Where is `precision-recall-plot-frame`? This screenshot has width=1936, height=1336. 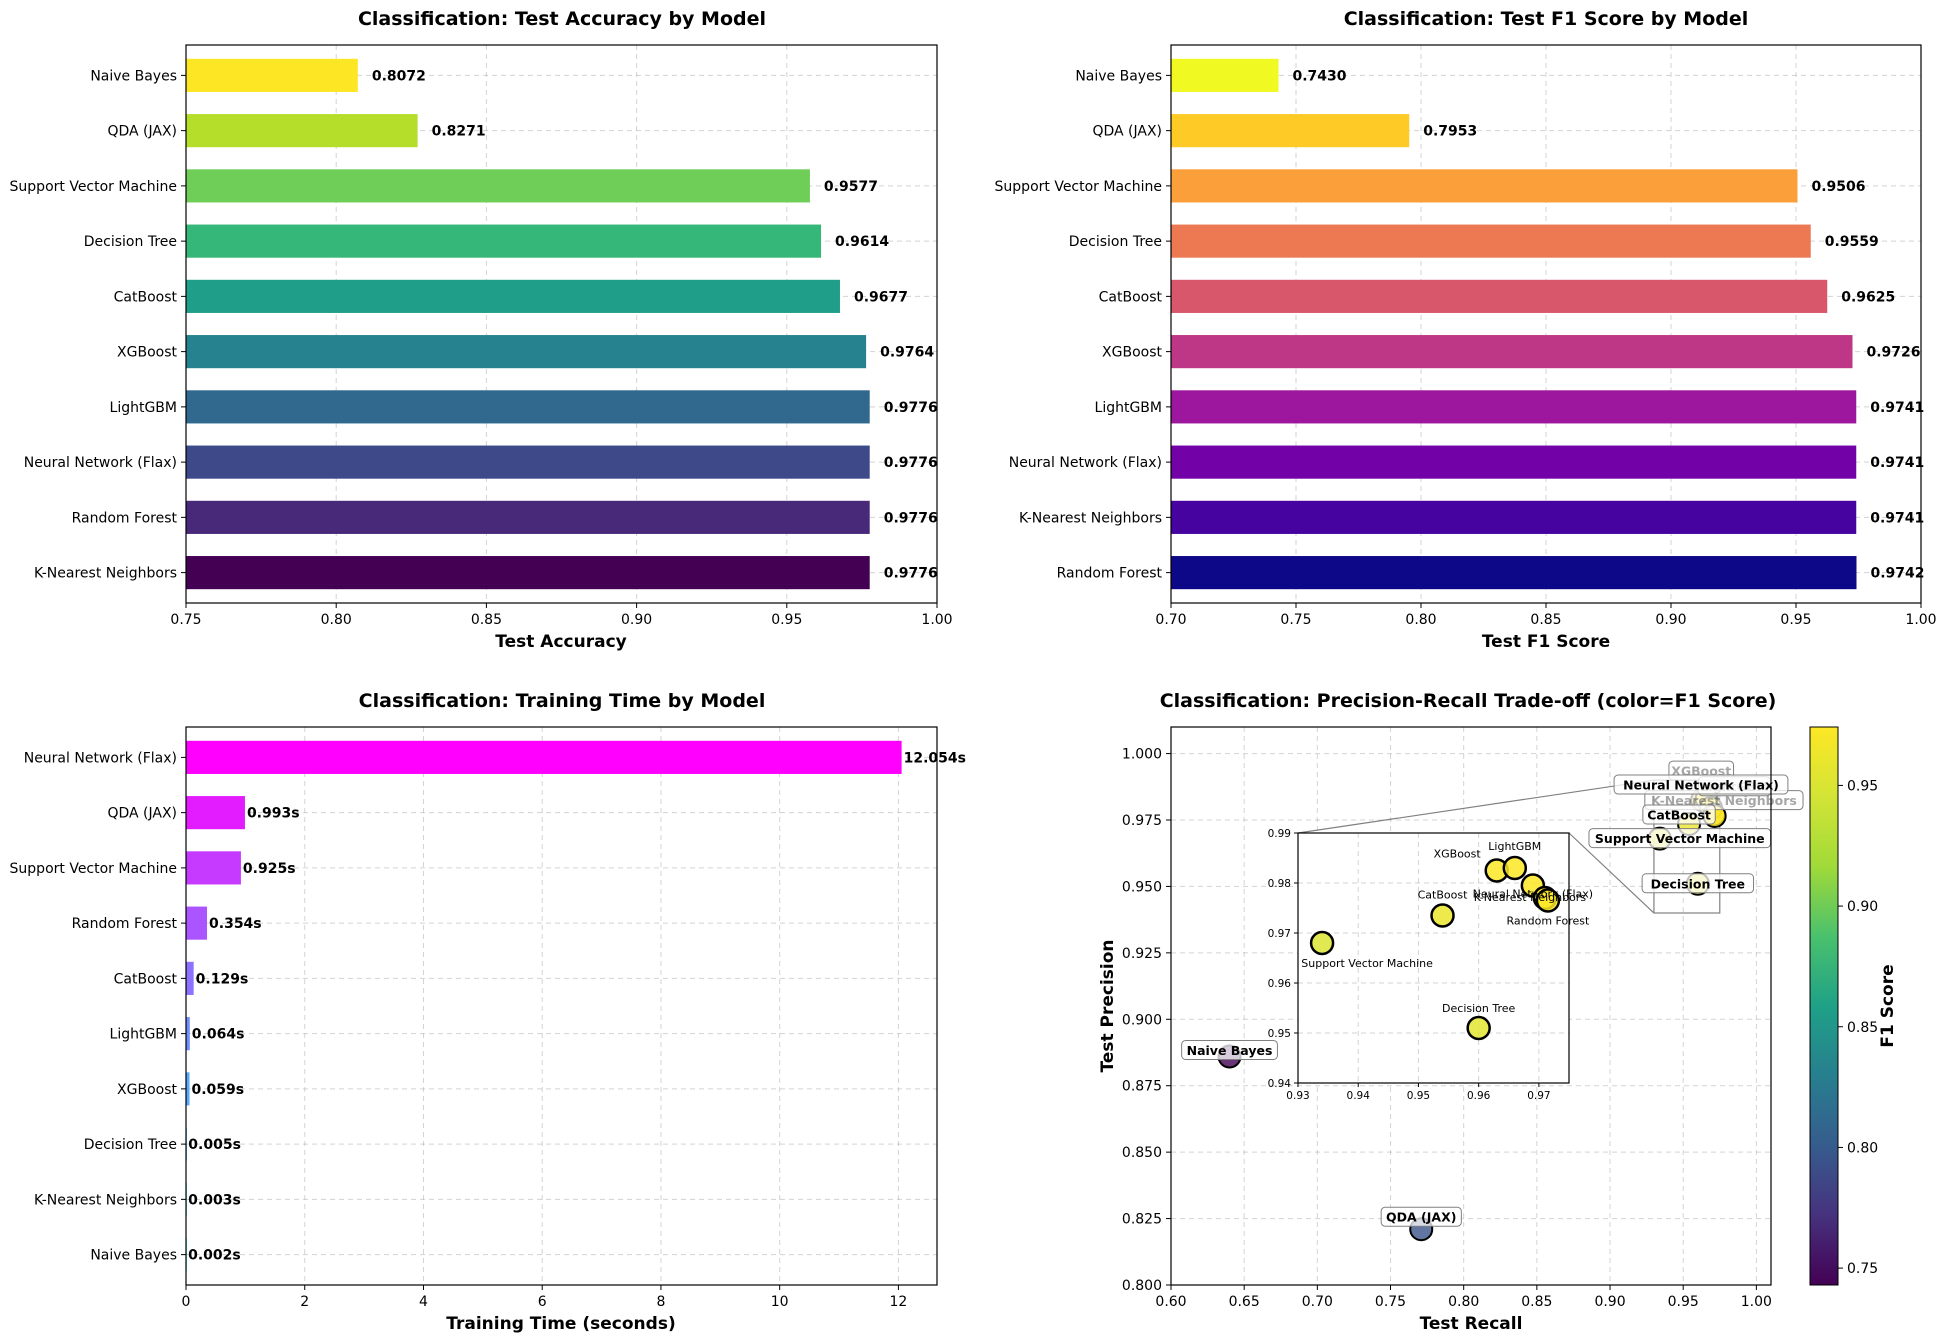 precision-recall-plot-frame is located at coordinates (1471, 1006).